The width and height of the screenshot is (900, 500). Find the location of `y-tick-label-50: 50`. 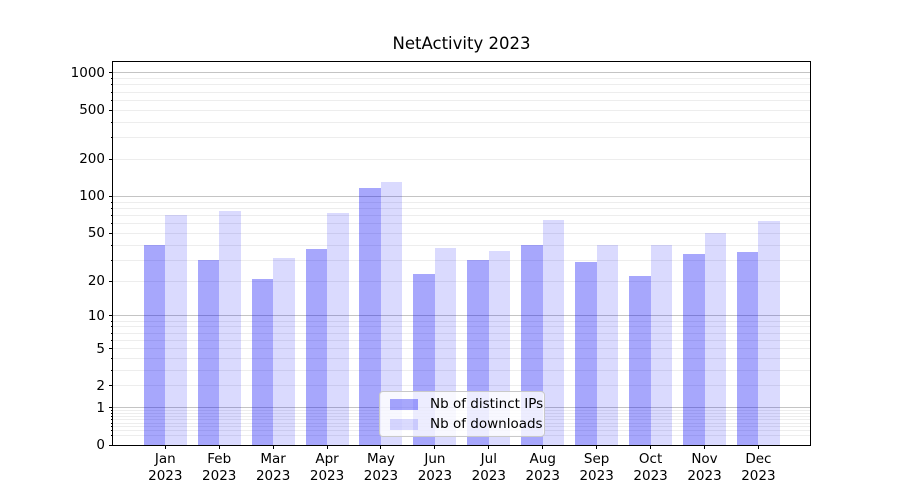

y-tick-label-50: 50 is located at coordinates (96, 233).